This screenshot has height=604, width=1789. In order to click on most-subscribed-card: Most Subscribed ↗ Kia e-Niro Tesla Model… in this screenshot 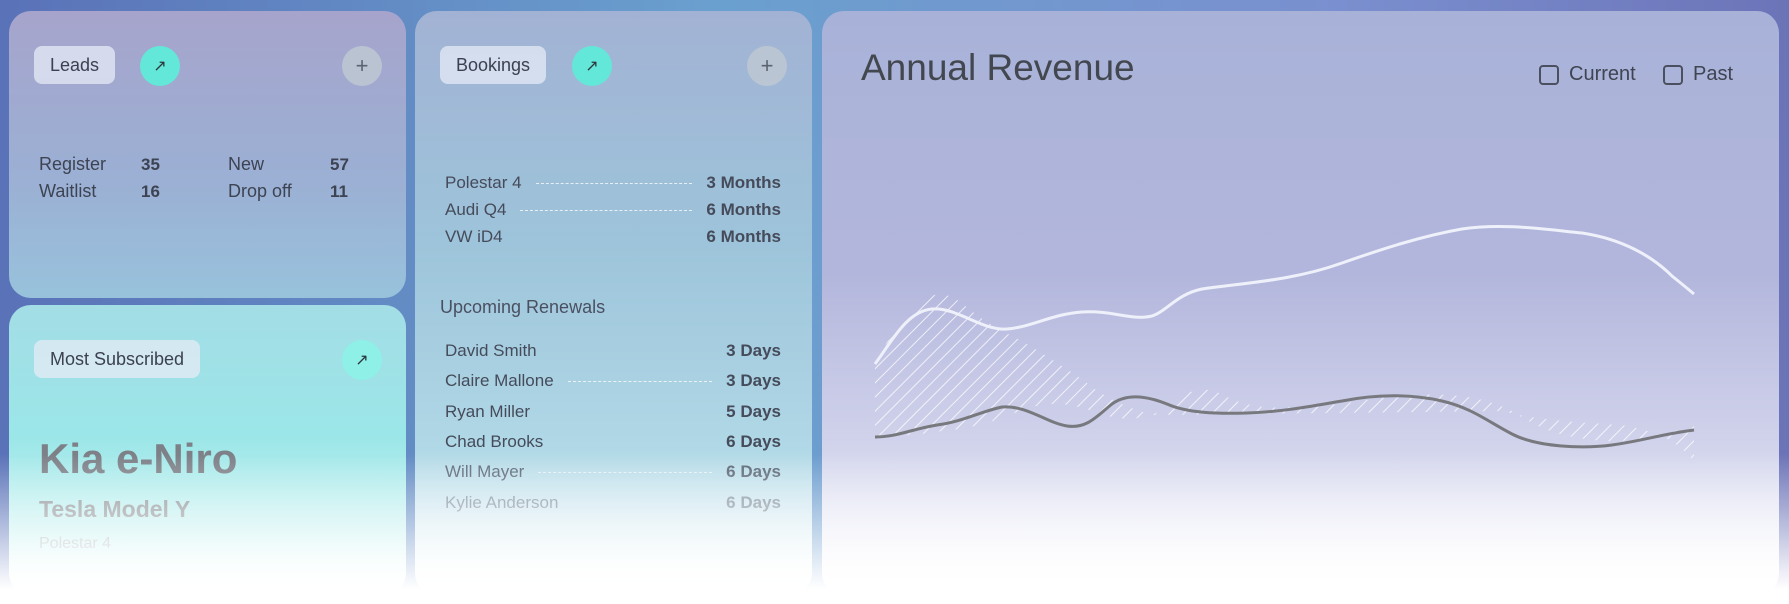, I will do `click(207, 450)`.